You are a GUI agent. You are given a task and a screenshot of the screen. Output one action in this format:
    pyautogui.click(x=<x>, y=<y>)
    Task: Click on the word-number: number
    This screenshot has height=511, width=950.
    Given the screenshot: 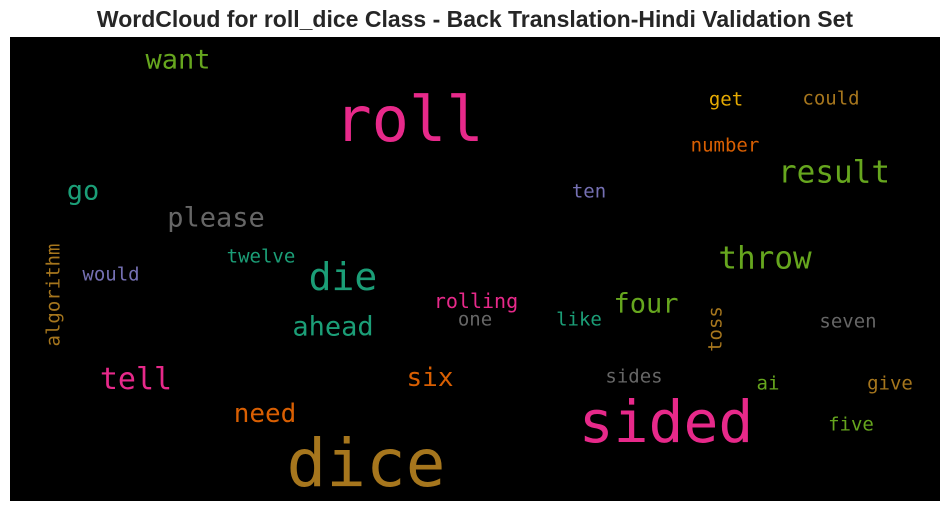 What is the action you would take?
    pyautogui.click(x=725, y=145)
    